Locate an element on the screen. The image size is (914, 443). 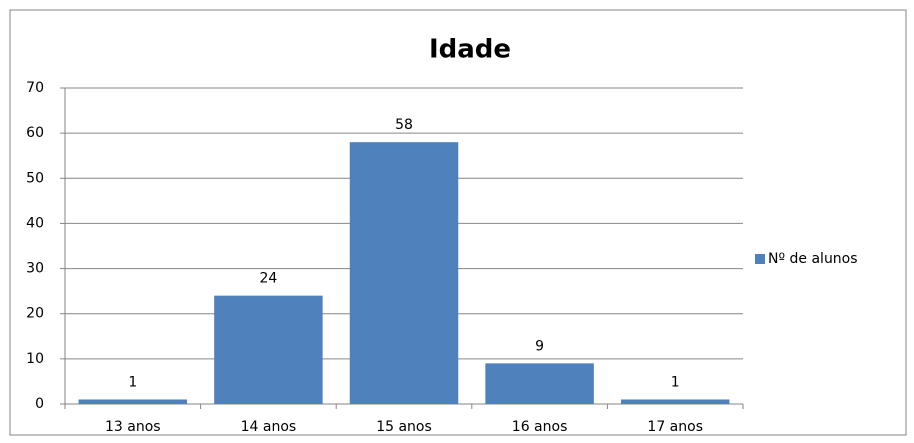
data-label: 58 is located at coordinates (404, 125).